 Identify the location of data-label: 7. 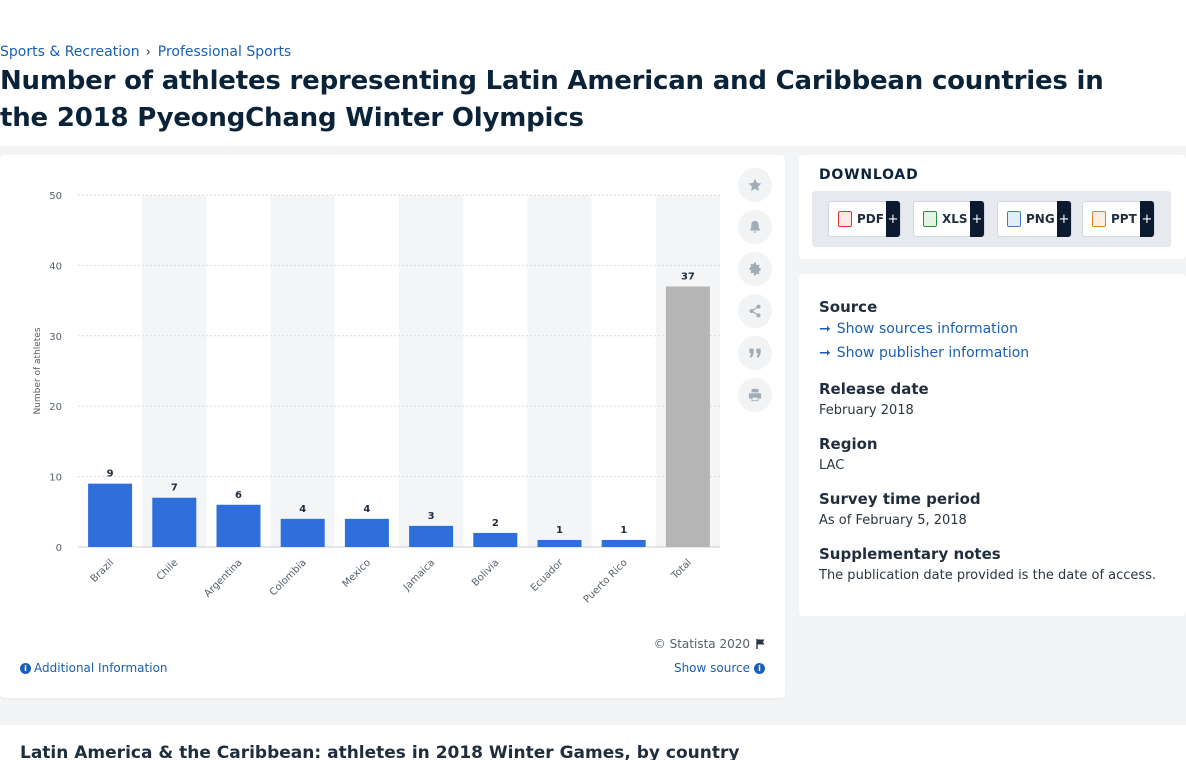
(174, 488).